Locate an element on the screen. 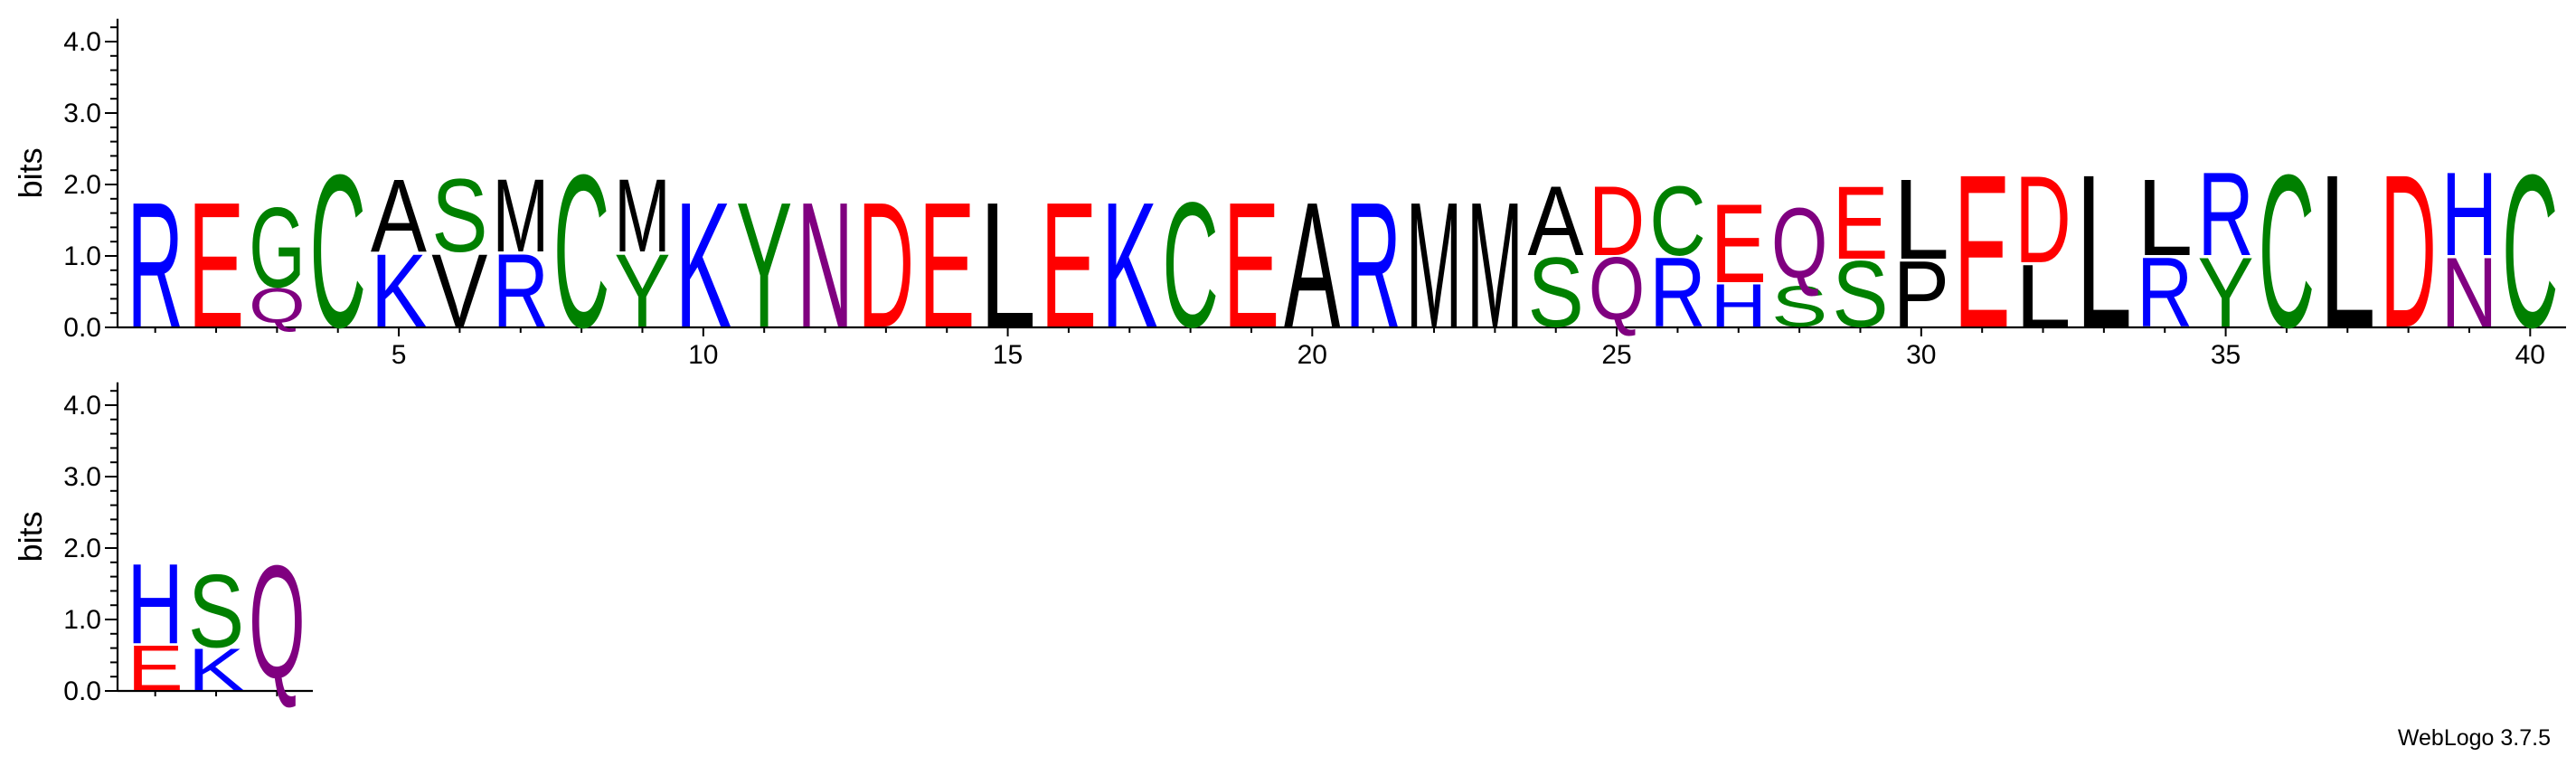  logo-column-5: KA is located at coordinates (399, 254).